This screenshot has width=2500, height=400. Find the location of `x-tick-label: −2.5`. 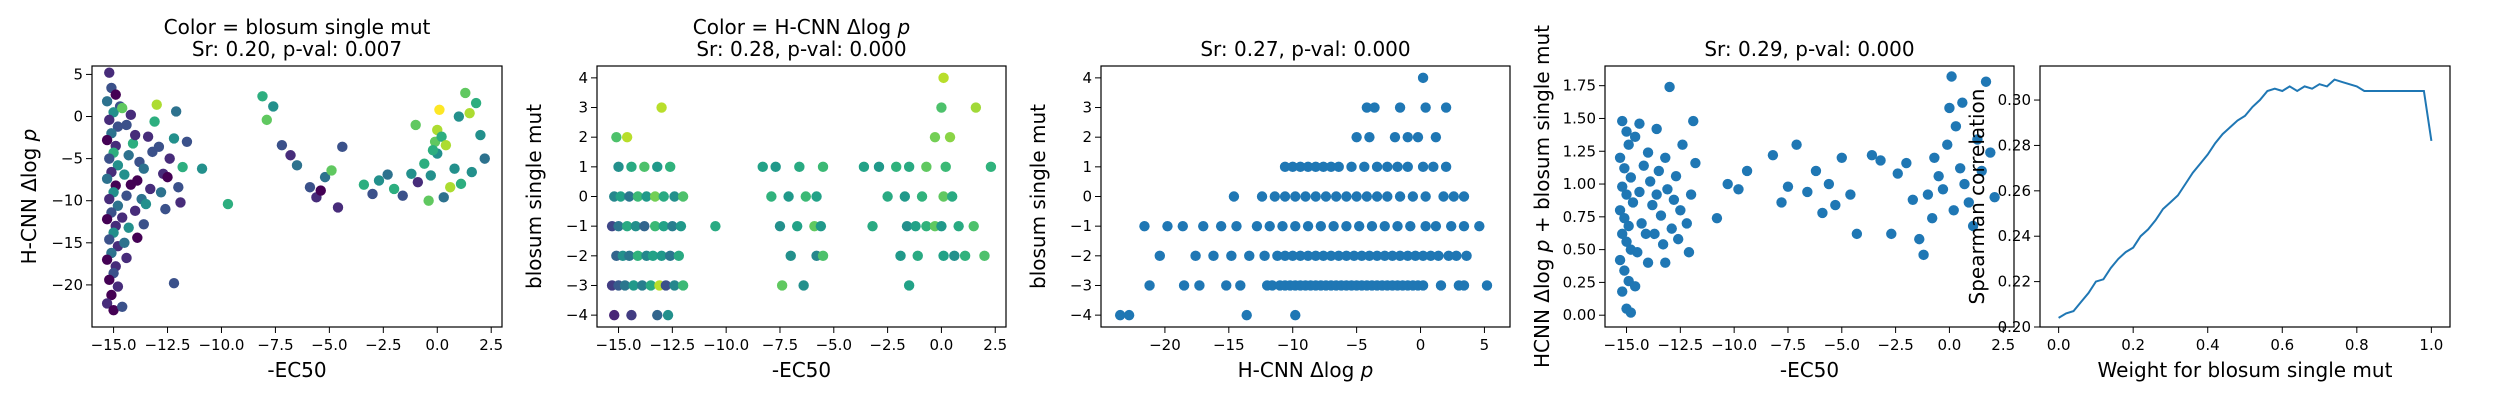

x-tick-label: −2.5 is located at coordinates (887, 345).